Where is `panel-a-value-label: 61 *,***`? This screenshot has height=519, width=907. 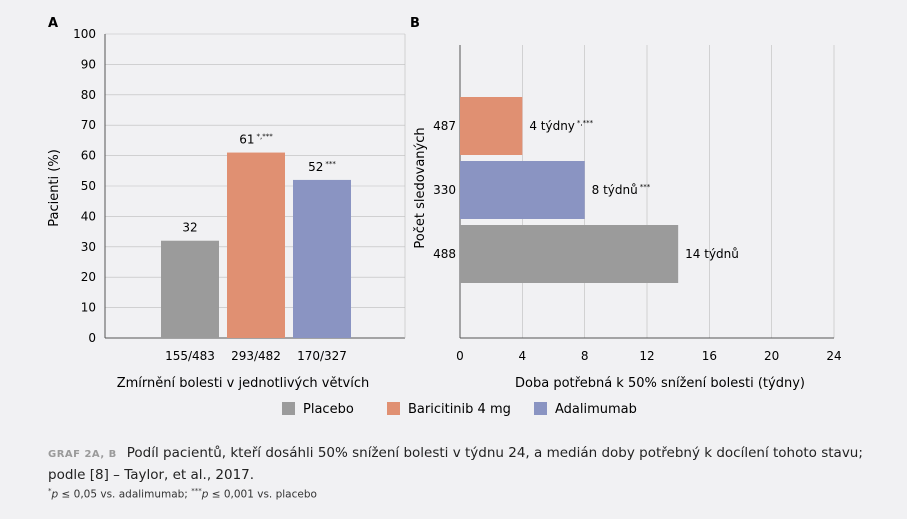 panel-a-value-label: 61 *,*** is located at coordinates (256, 140).